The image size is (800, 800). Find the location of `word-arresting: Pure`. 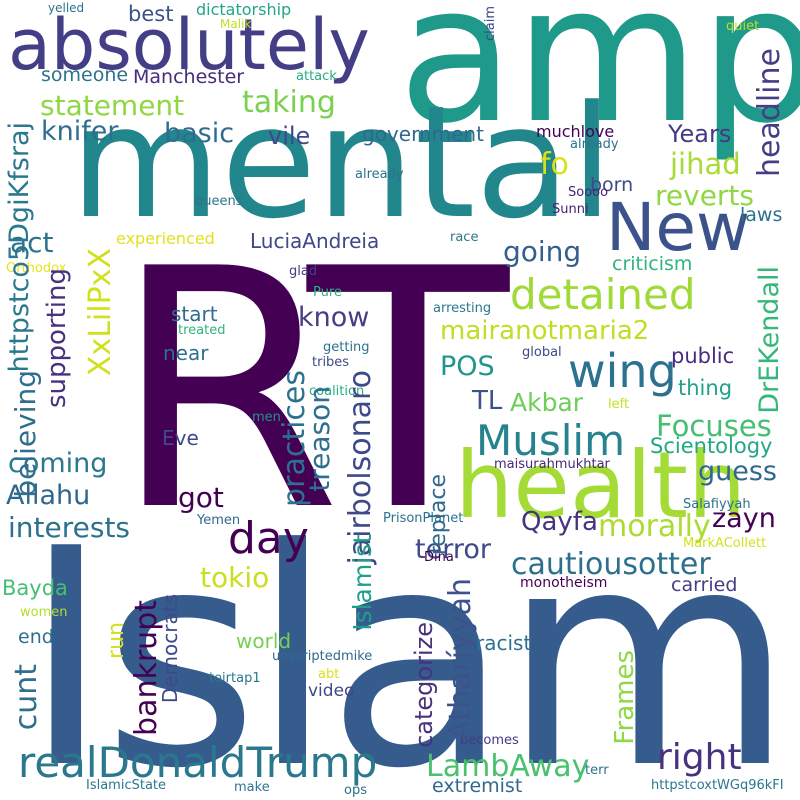

word-arresting: Pure is located at coordinates (327, 292).